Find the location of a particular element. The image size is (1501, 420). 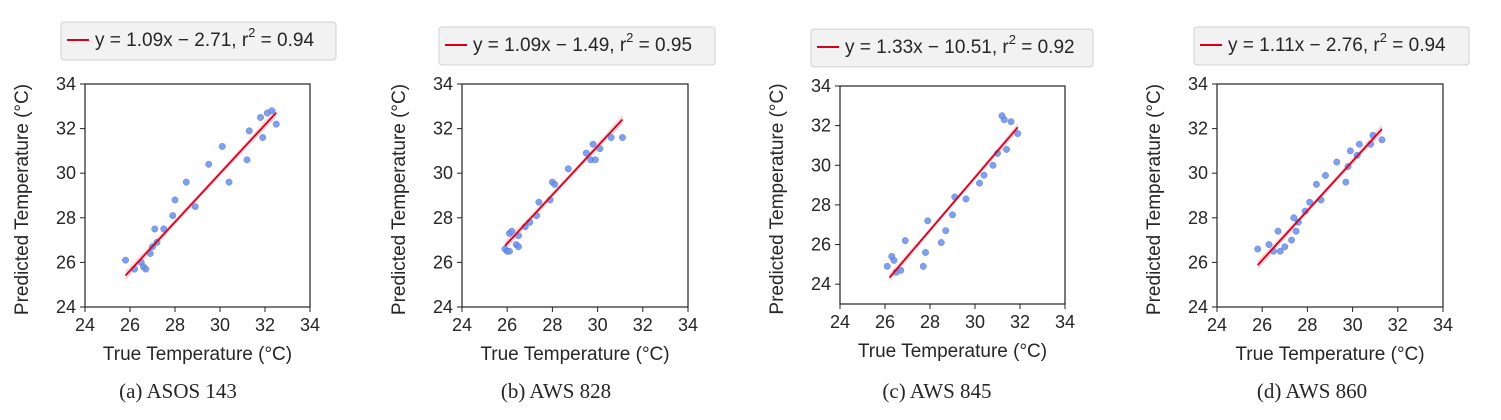

legend-label: y = 1.11x − 2.76, r2 = 0.94 is located at coordinates (1337, 43).